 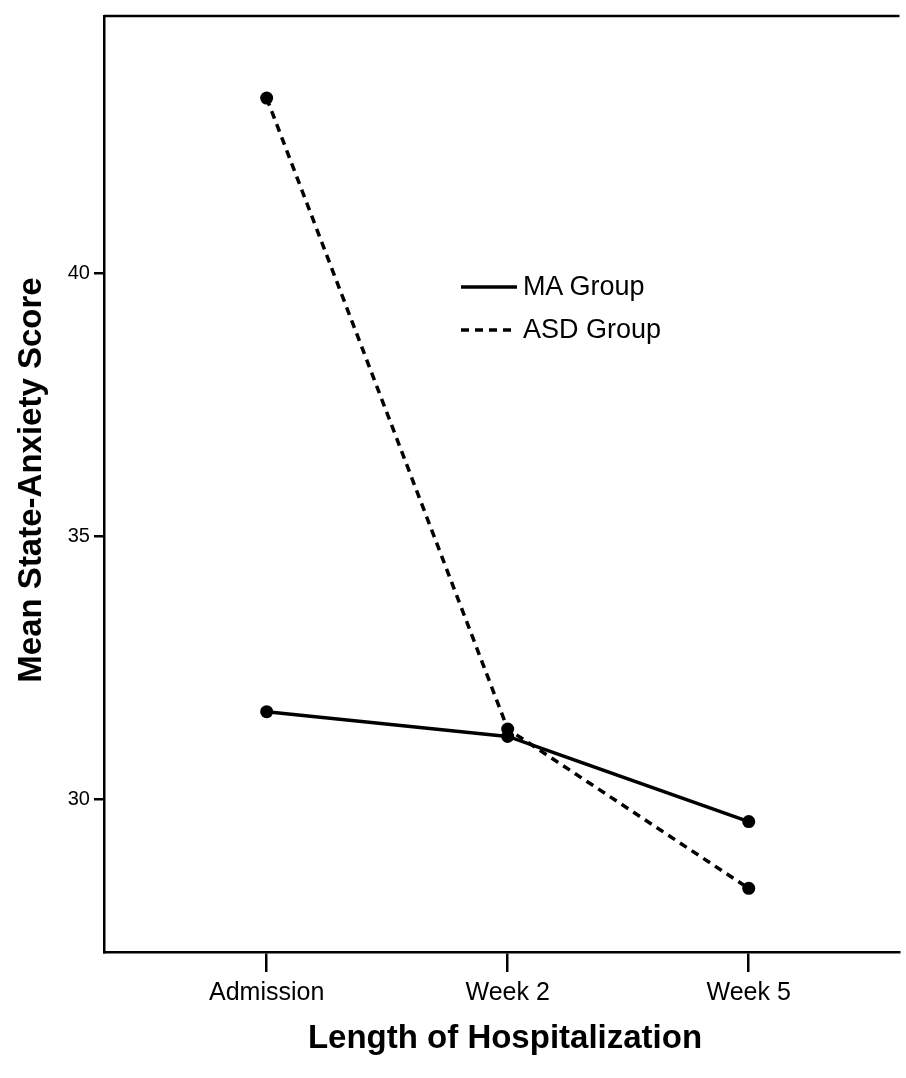 What do you see at coordinates (591, 329) in the screenshot?
I see `legend-label: ASD Group` at bounding box center [591, 329].